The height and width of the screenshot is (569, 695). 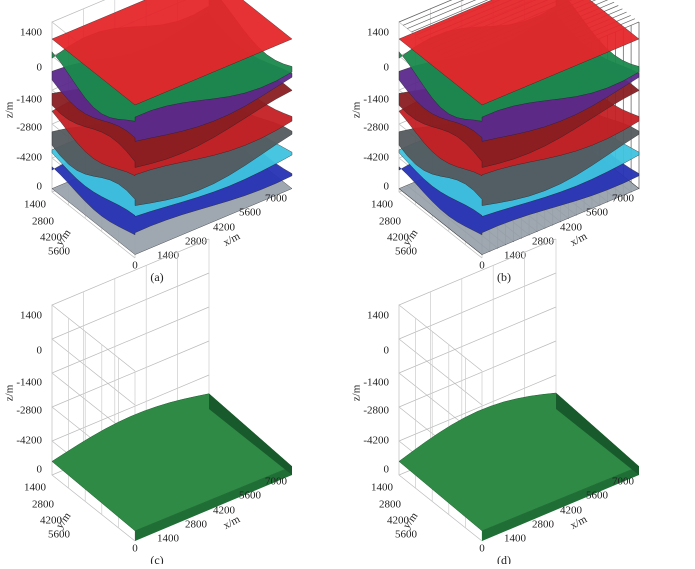 I want to click on caption: (c), so click(x=156, y=558).